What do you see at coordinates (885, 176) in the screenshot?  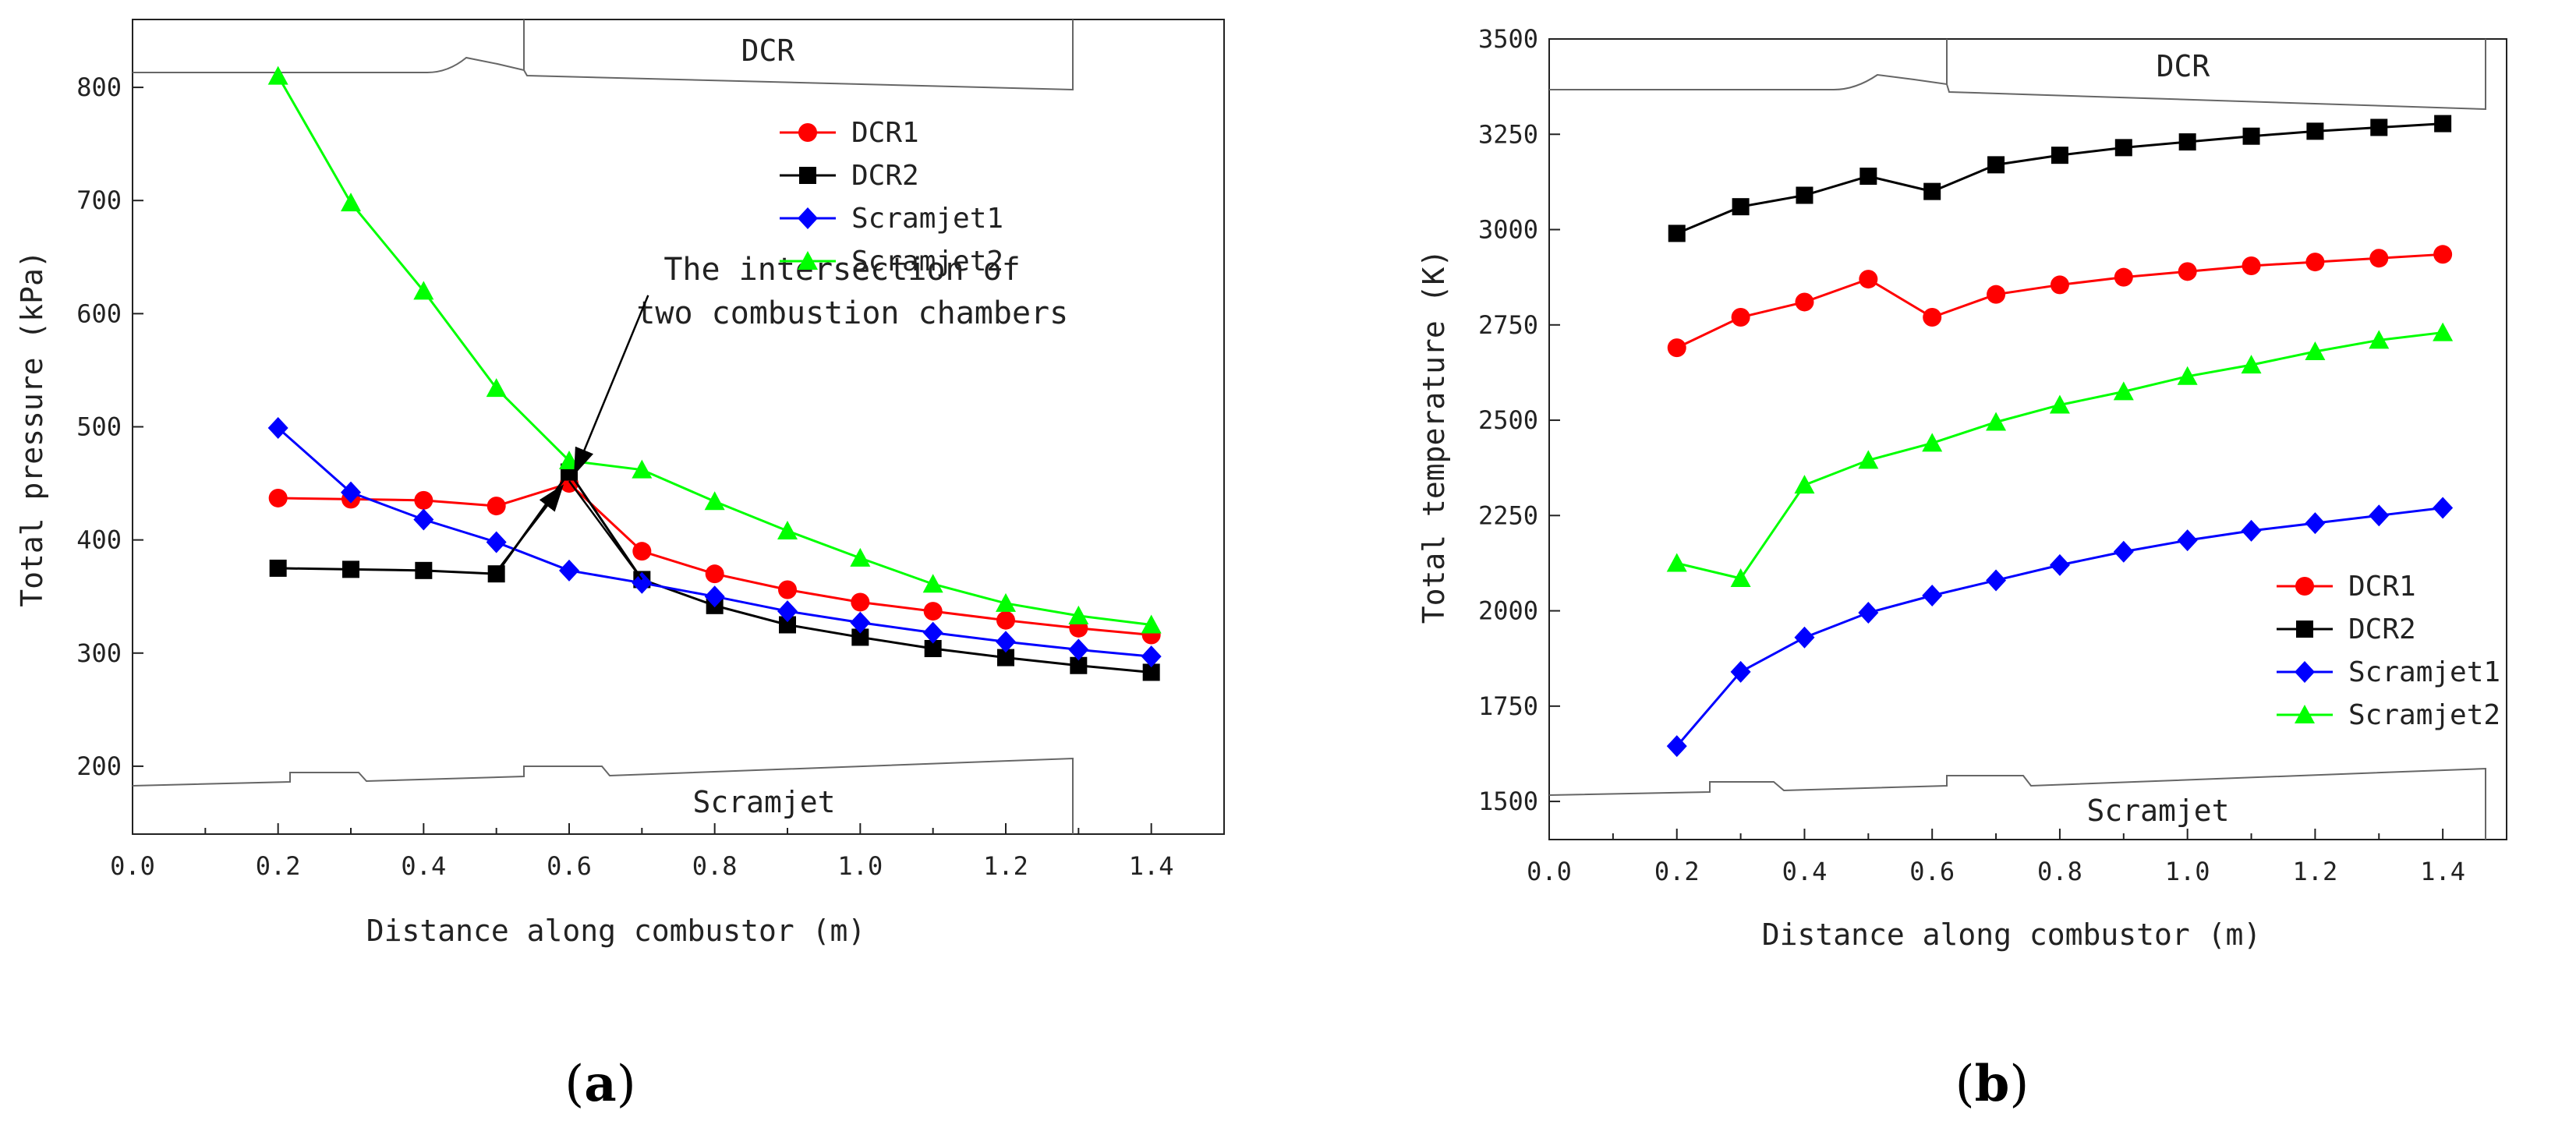 I see `legend-label: DCR2` at bounding box center [885, 176].